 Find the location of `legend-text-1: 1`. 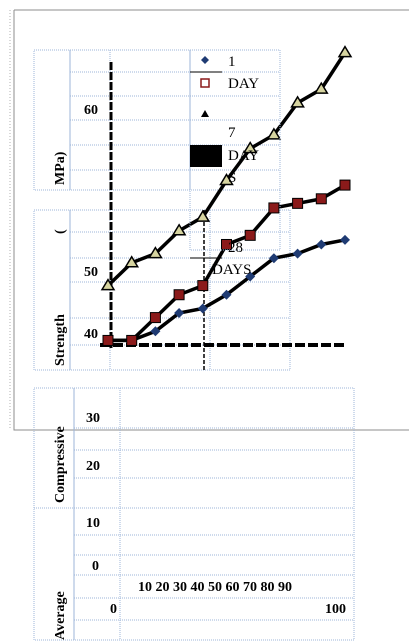

legend-text-1: 1 is located at coordinates (232, 62).